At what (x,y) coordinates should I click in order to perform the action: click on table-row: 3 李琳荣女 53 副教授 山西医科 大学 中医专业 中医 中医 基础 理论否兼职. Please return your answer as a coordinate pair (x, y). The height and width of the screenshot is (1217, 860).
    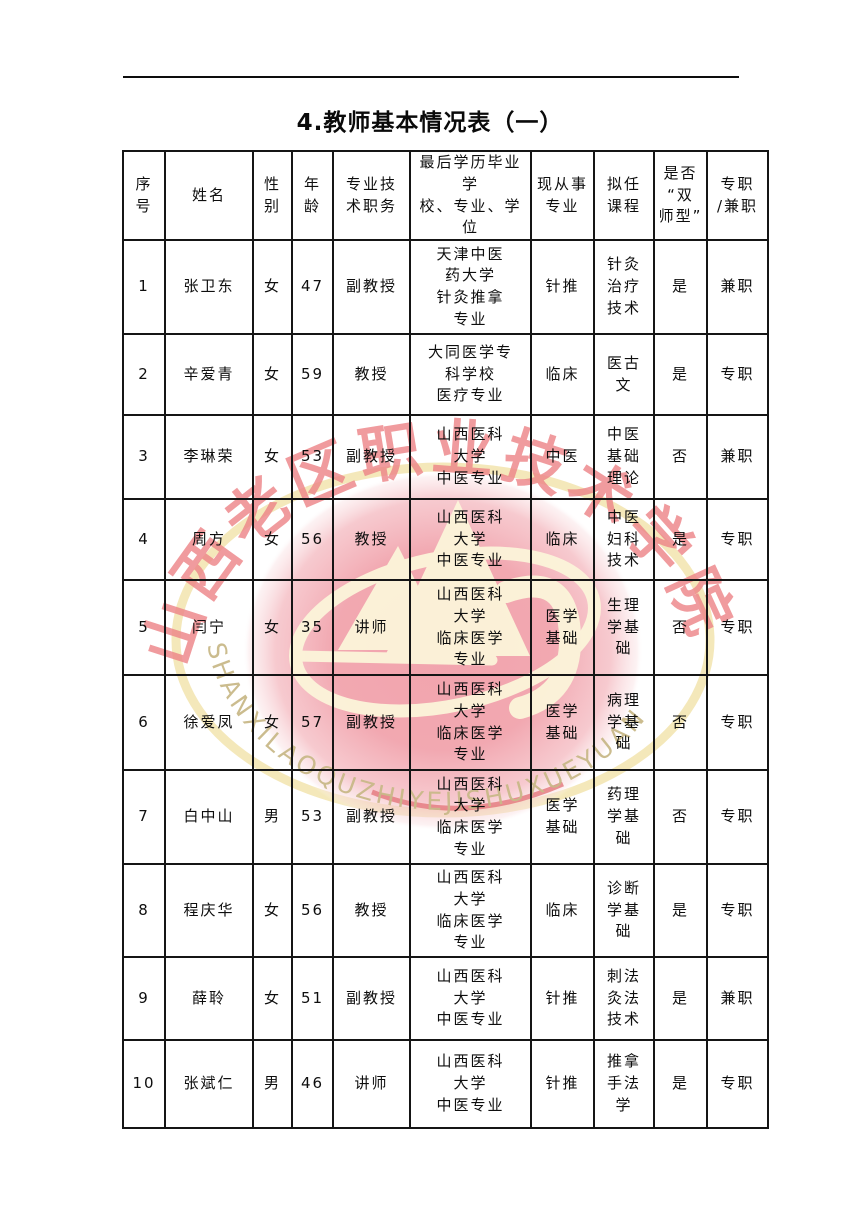
    Looking at the image, I should click on (445, 457).